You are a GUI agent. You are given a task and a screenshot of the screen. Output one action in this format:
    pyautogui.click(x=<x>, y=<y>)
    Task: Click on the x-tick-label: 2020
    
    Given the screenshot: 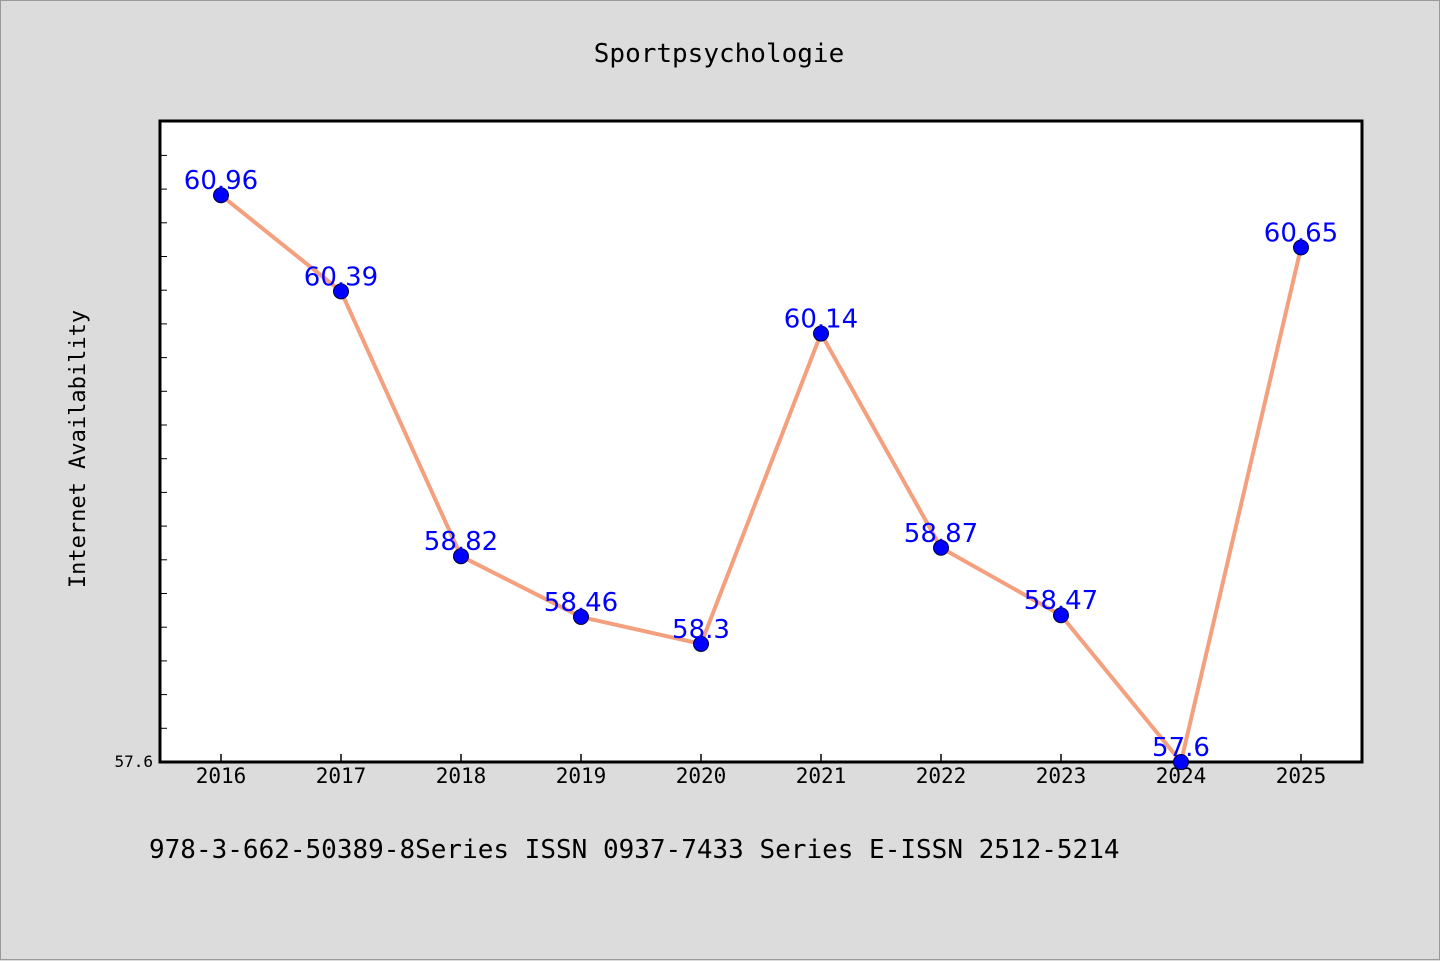 What is the action you would take?
    pyautogui.click(x=701, y=776)
    